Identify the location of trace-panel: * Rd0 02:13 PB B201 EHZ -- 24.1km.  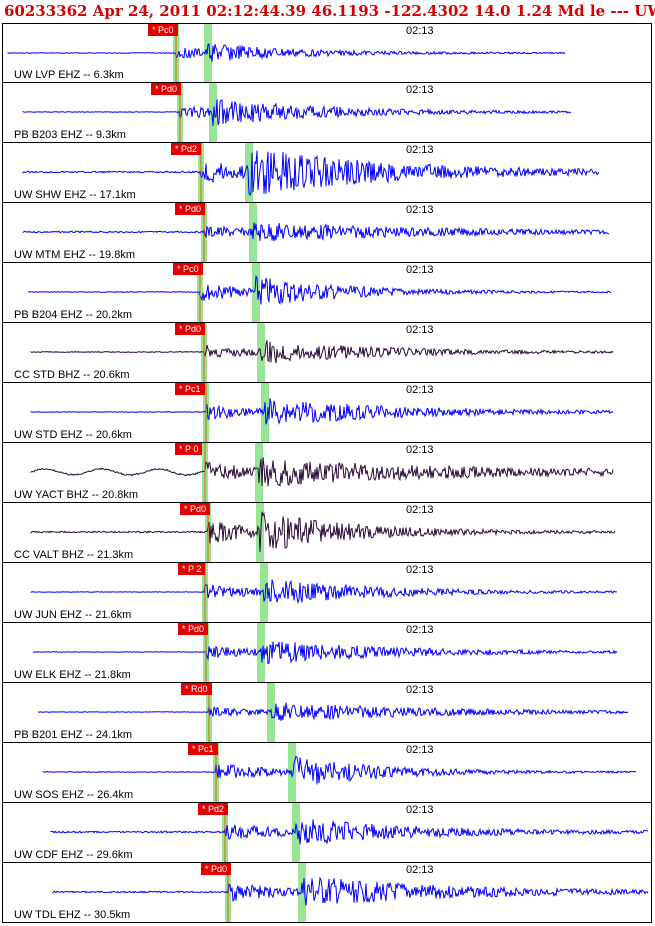
(327, 713).